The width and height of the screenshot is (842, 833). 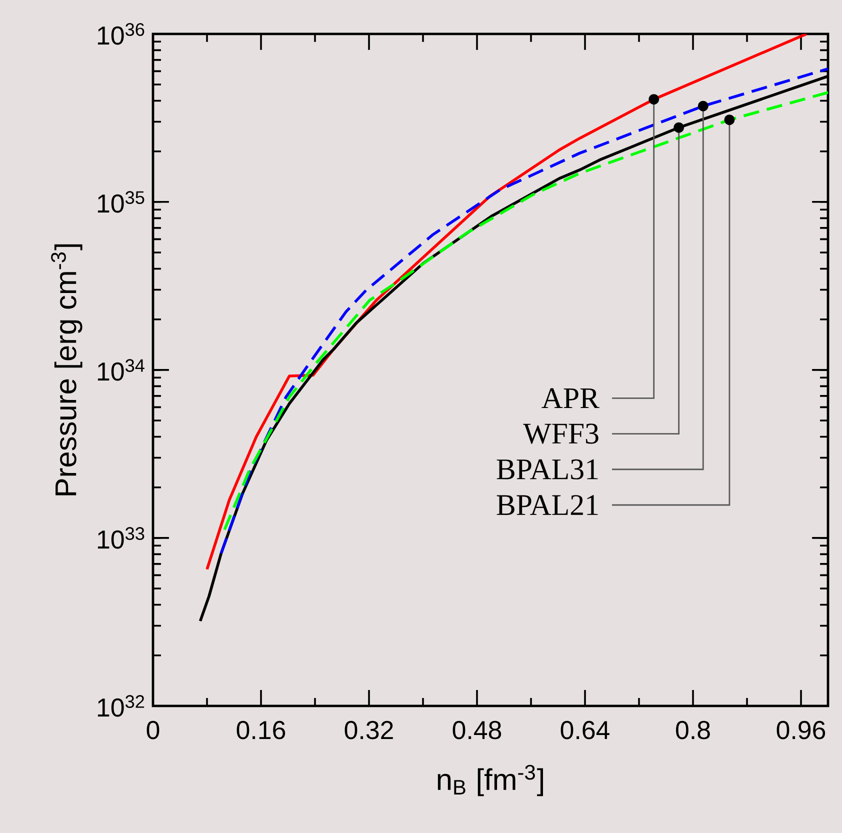 What do you see at coordinates (121, 538) in the screenshot?
I see `y-tick-label: 10$^{33}$` at bounding box center [121, 538].